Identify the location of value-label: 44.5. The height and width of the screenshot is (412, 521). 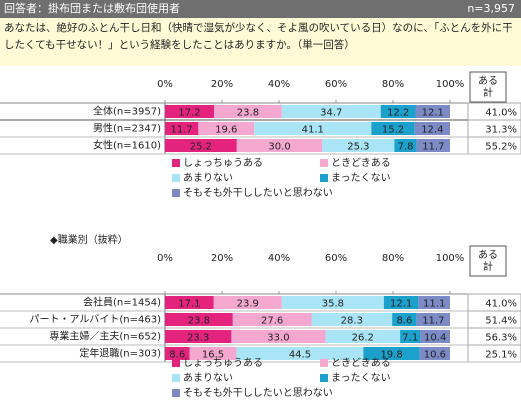
(300, 355).